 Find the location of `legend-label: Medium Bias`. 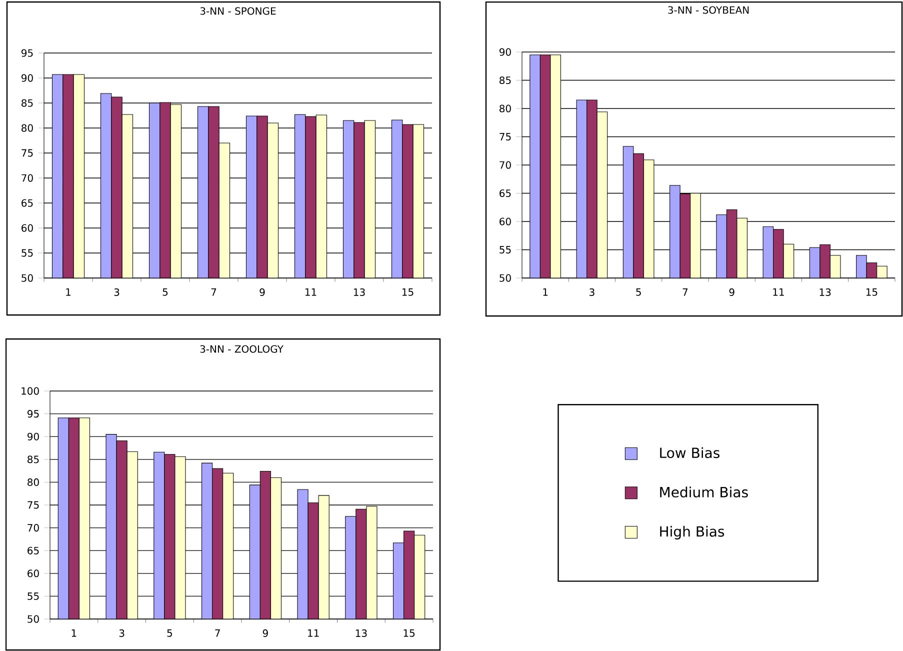

legend-label: Medium Bias is located at coordinates (704, 492).